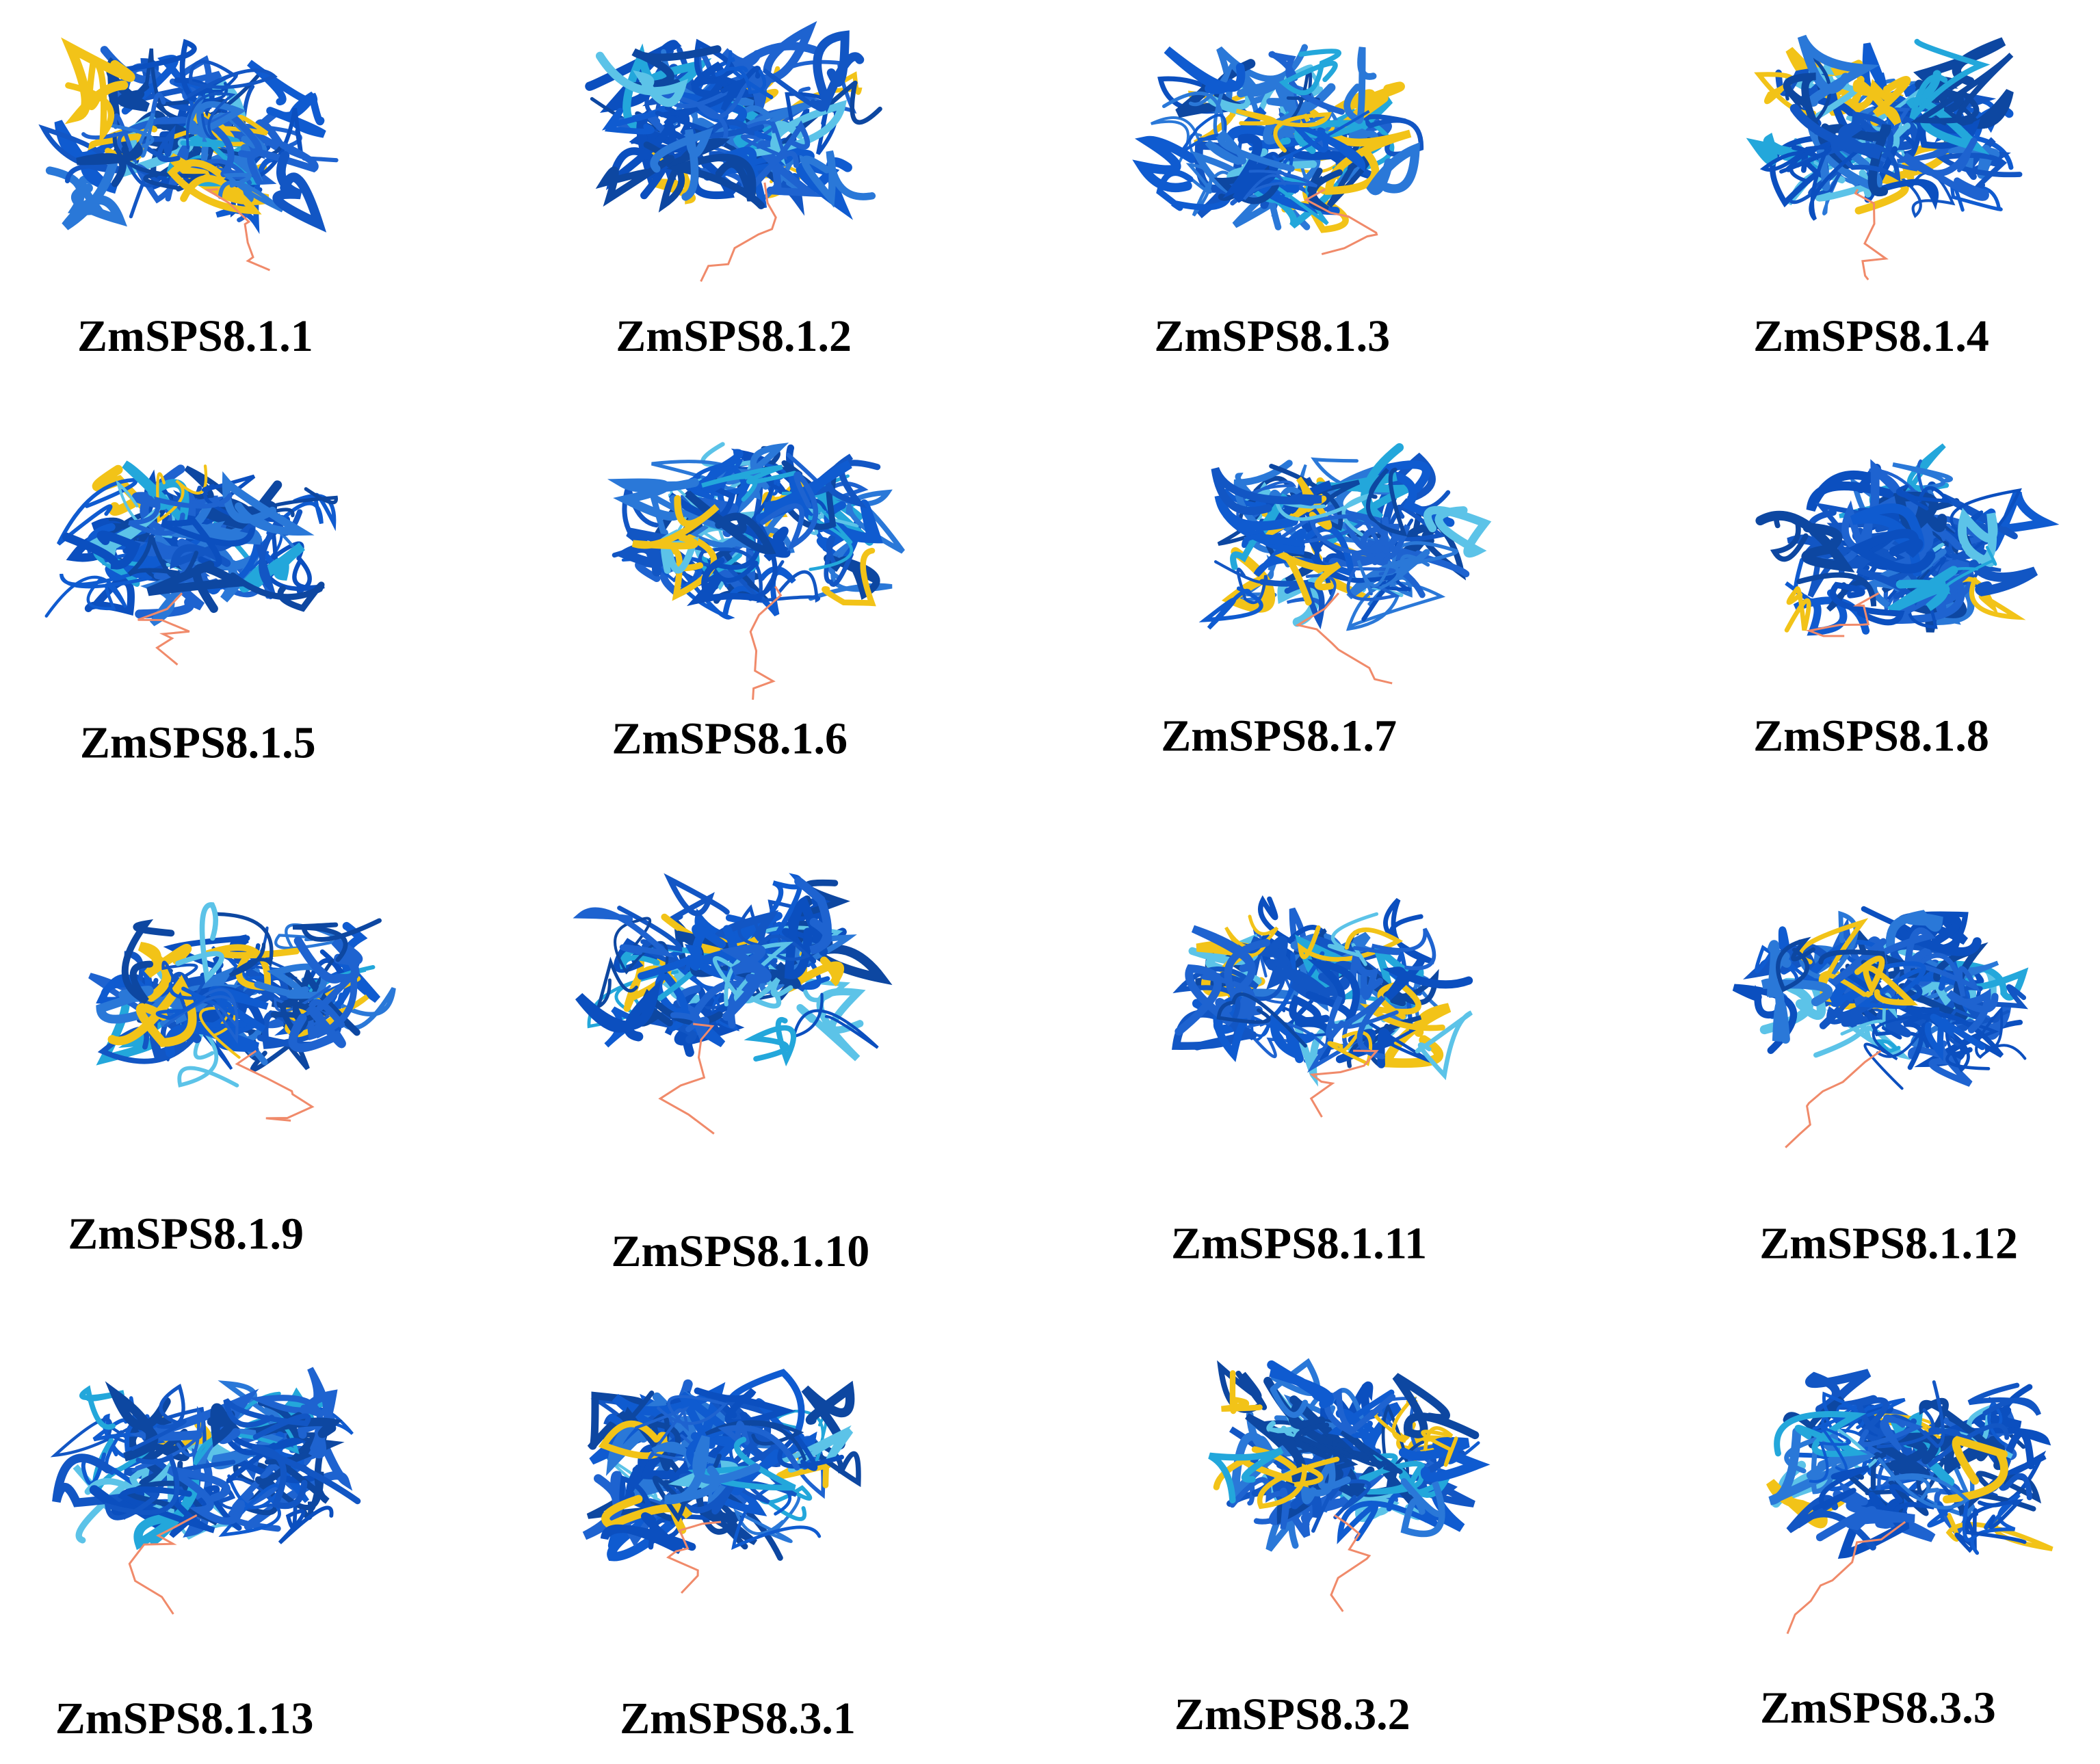 This screenshot has width=2100, height=1764. Describe the element at coordinates (198, 742) in the screenshot. I see `structure-label: ZmSPS8.1.5` at that location.